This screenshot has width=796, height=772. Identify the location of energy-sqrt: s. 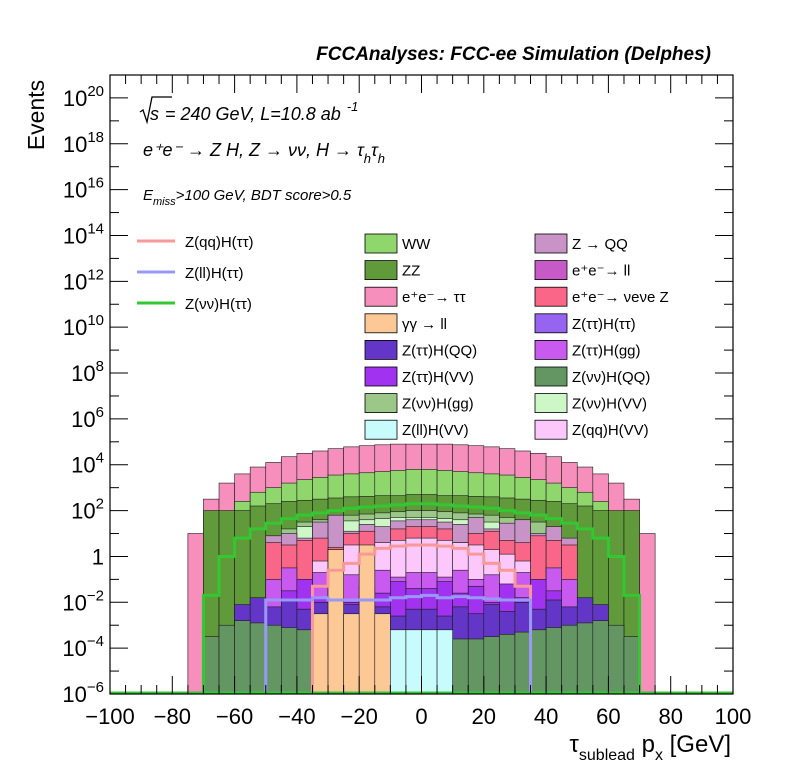
(154, 114).